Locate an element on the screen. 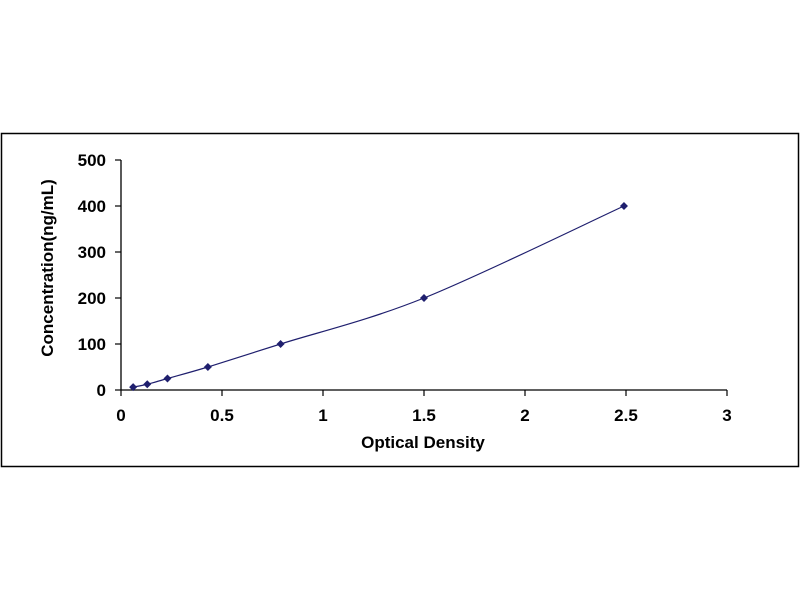  y-tick-label: 100 is located at coordinates (92, 344).